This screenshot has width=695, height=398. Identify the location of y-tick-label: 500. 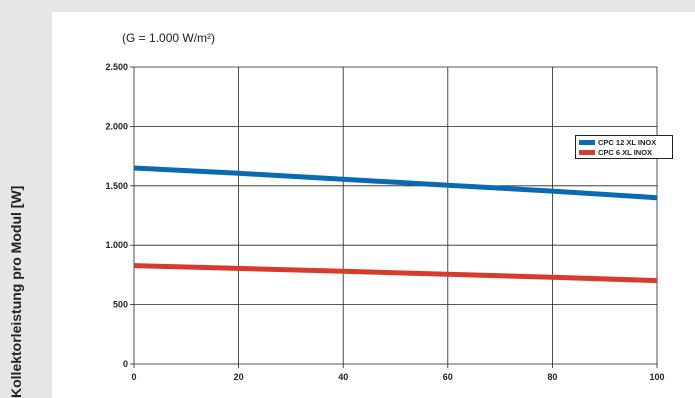
(120, 305).